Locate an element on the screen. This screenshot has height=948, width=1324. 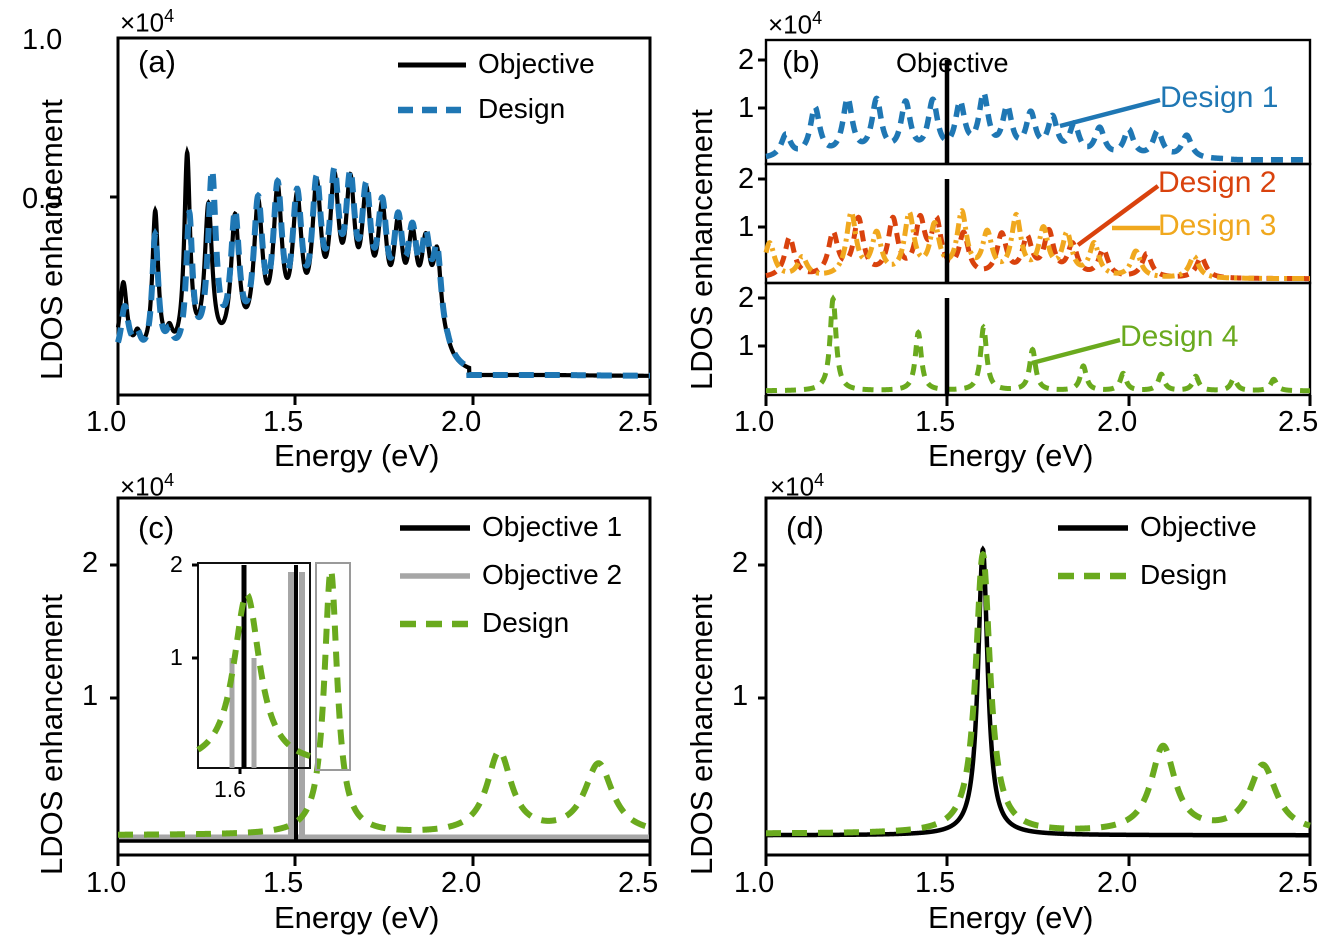
panel-b-subpanel-3-design4-curve is located at coordinates (1038, 344).